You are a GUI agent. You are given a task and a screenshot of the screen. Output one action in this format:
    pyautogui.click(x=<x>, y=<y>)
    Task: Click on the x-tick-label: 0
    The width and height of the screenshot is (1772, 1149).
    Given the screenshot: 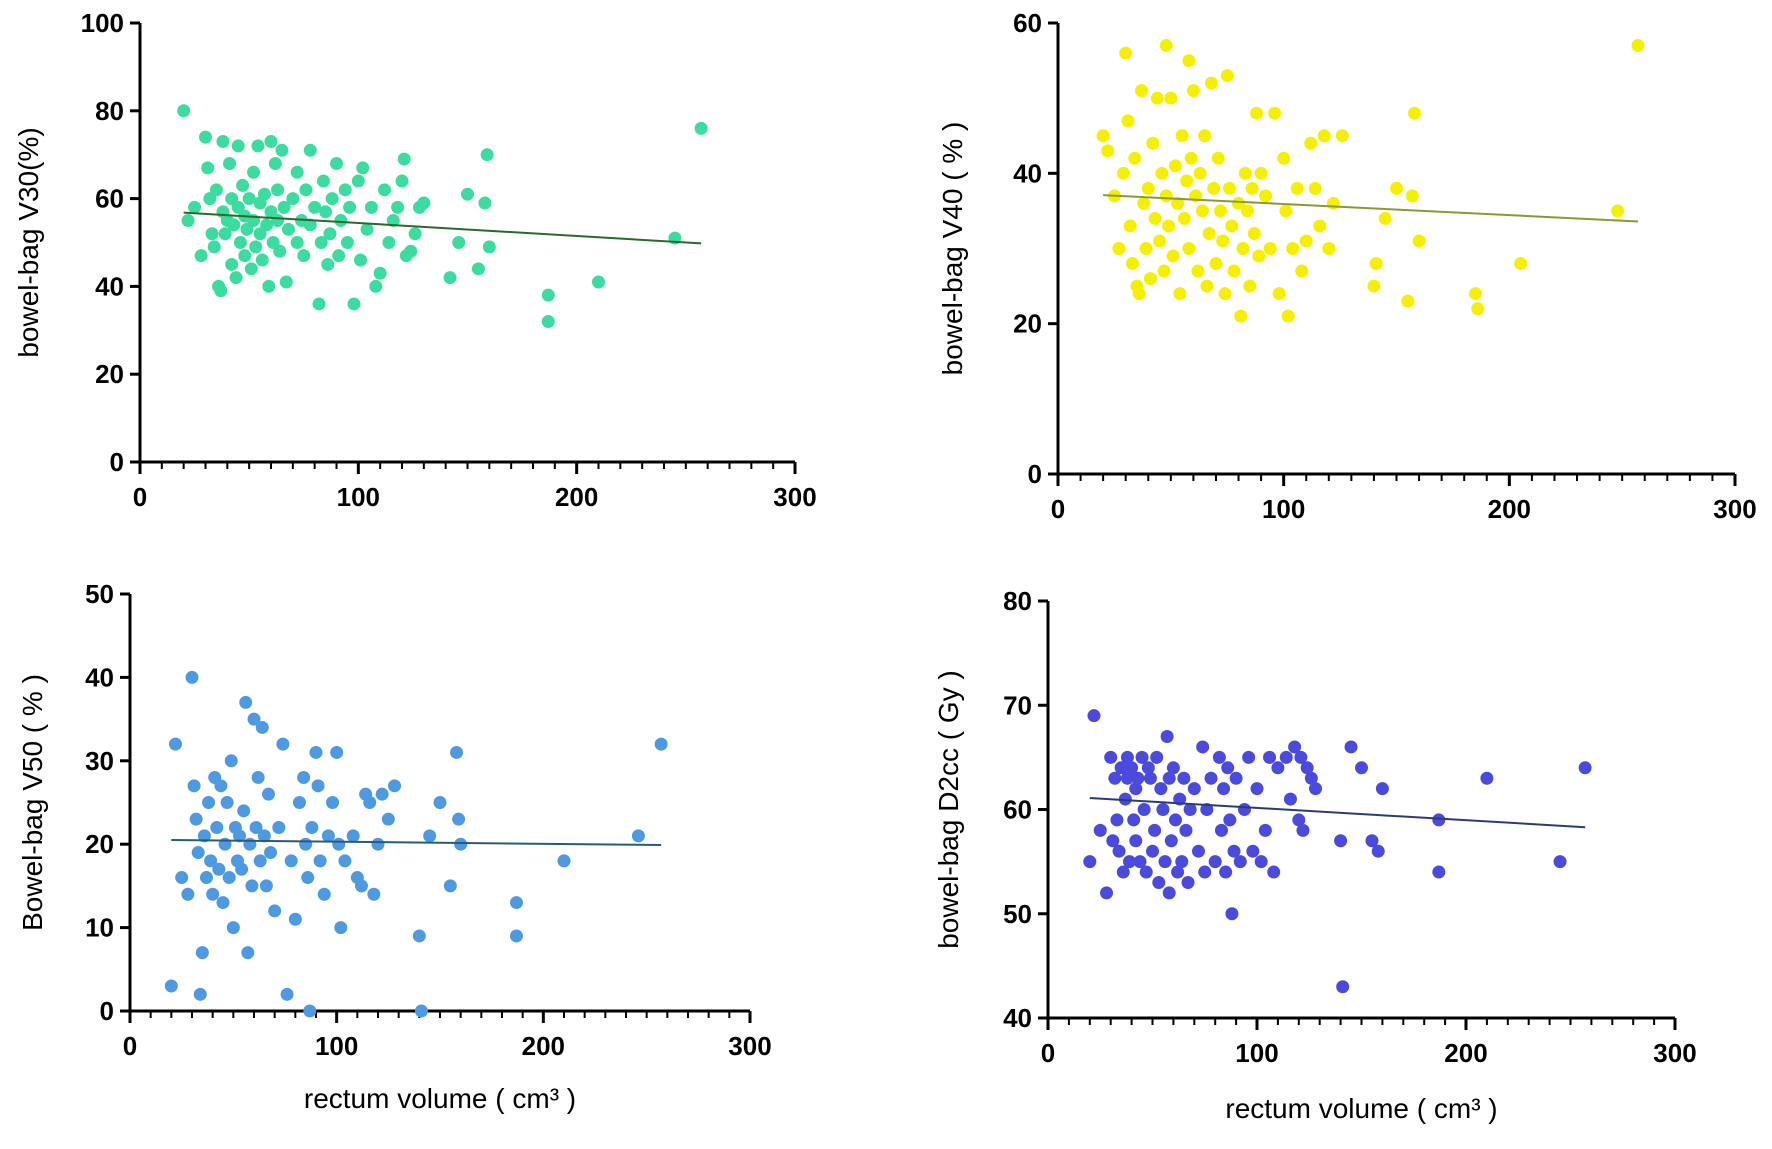 What is the action you would take?
    pyautogui.click(x=1058, y=509)
    